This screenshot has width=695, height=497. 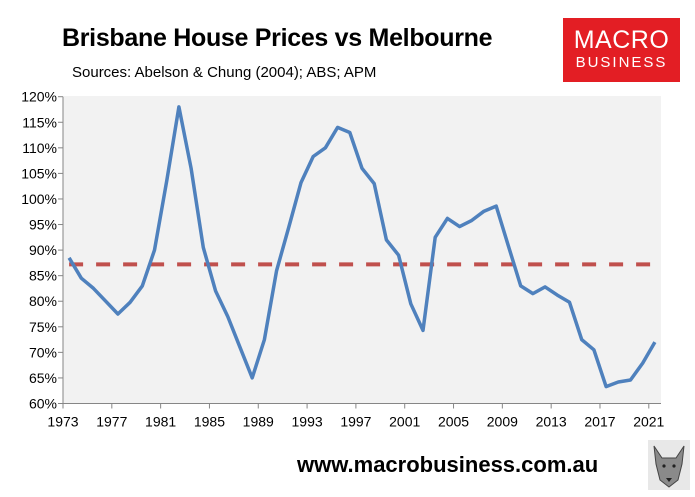 I want to click on y-tick-label: 70%, so click(x=43, y=352).